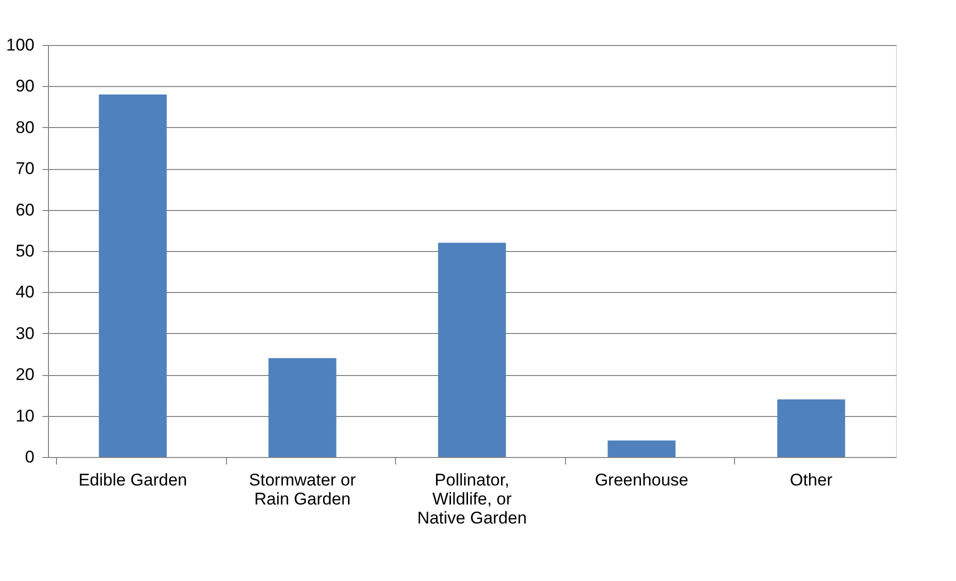 Image resolution: width=956 pixels, height=581 pixels. Describe the element at coordinates (25, 86) in the screenshot. I see `y-tick-label: 90` at that location.